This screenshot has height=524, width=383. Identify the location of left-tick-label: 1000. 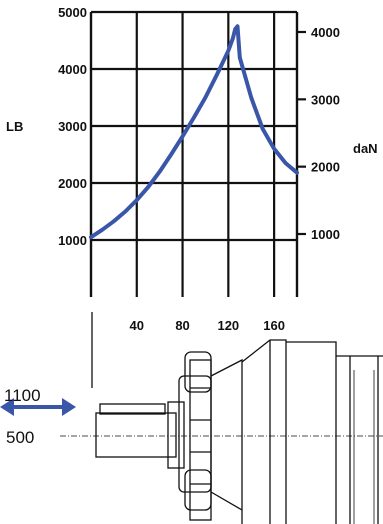
(72, 240).